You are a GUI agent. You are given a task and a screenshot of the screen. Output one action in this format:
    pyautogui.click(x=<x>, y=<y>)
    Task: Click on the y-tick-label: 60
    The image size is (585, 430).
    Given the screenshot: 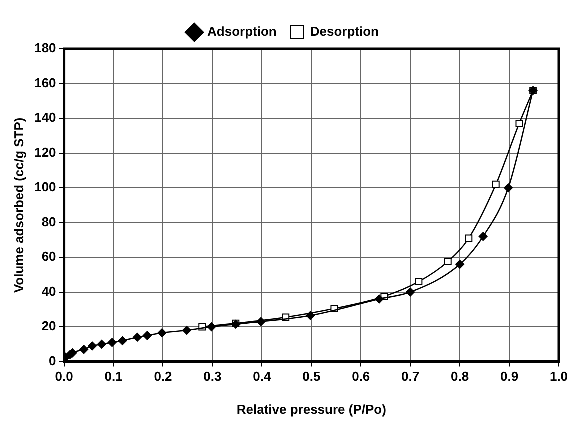 What is the action you would take?
    pyautogui.click(x=49, y=256)
    